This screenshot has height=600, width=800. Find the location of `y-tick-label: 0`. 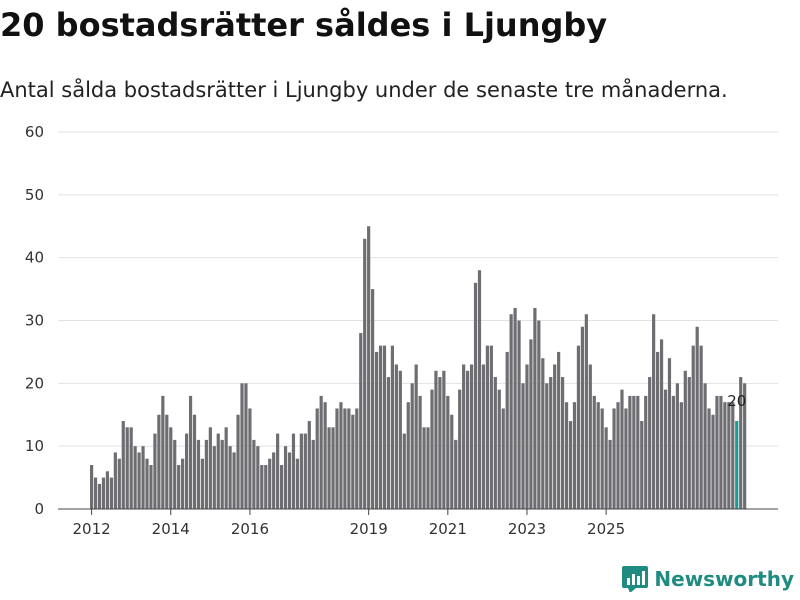

y-tick-label: 0 is located at coordinates (39, 509).